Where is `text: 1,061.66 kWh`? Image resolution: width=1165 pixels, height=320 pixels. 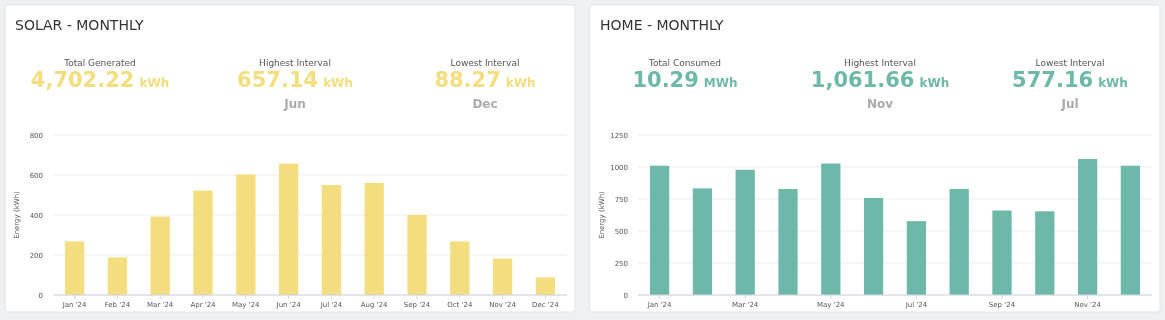 text: 1,061.66 kWh is located at coordinates (880, 80).